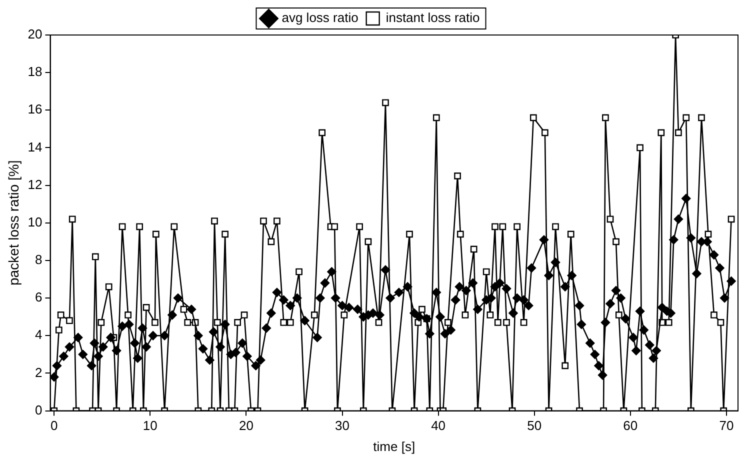  I want to click on x-tick-label: 70, so click(726, 426).